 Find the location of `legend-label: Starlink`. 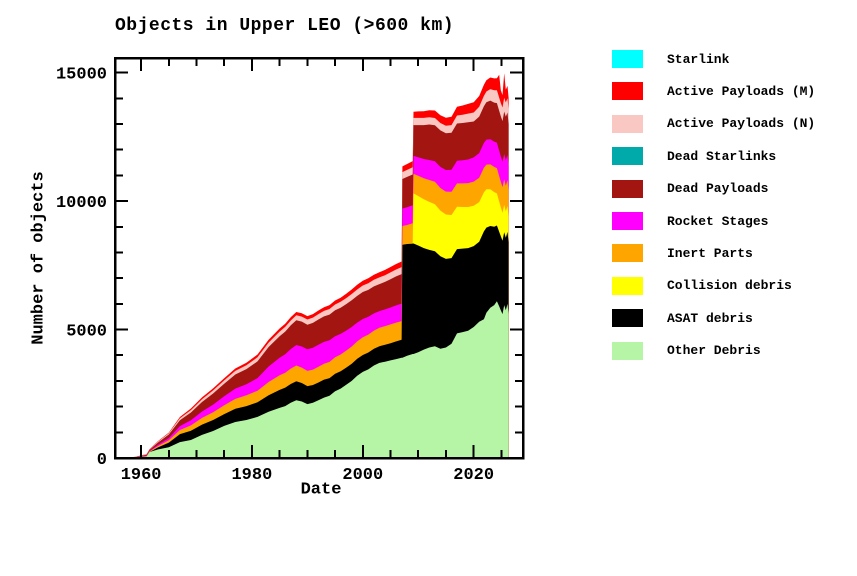

legend-label: Starlink is located at coordinates (698, 59).